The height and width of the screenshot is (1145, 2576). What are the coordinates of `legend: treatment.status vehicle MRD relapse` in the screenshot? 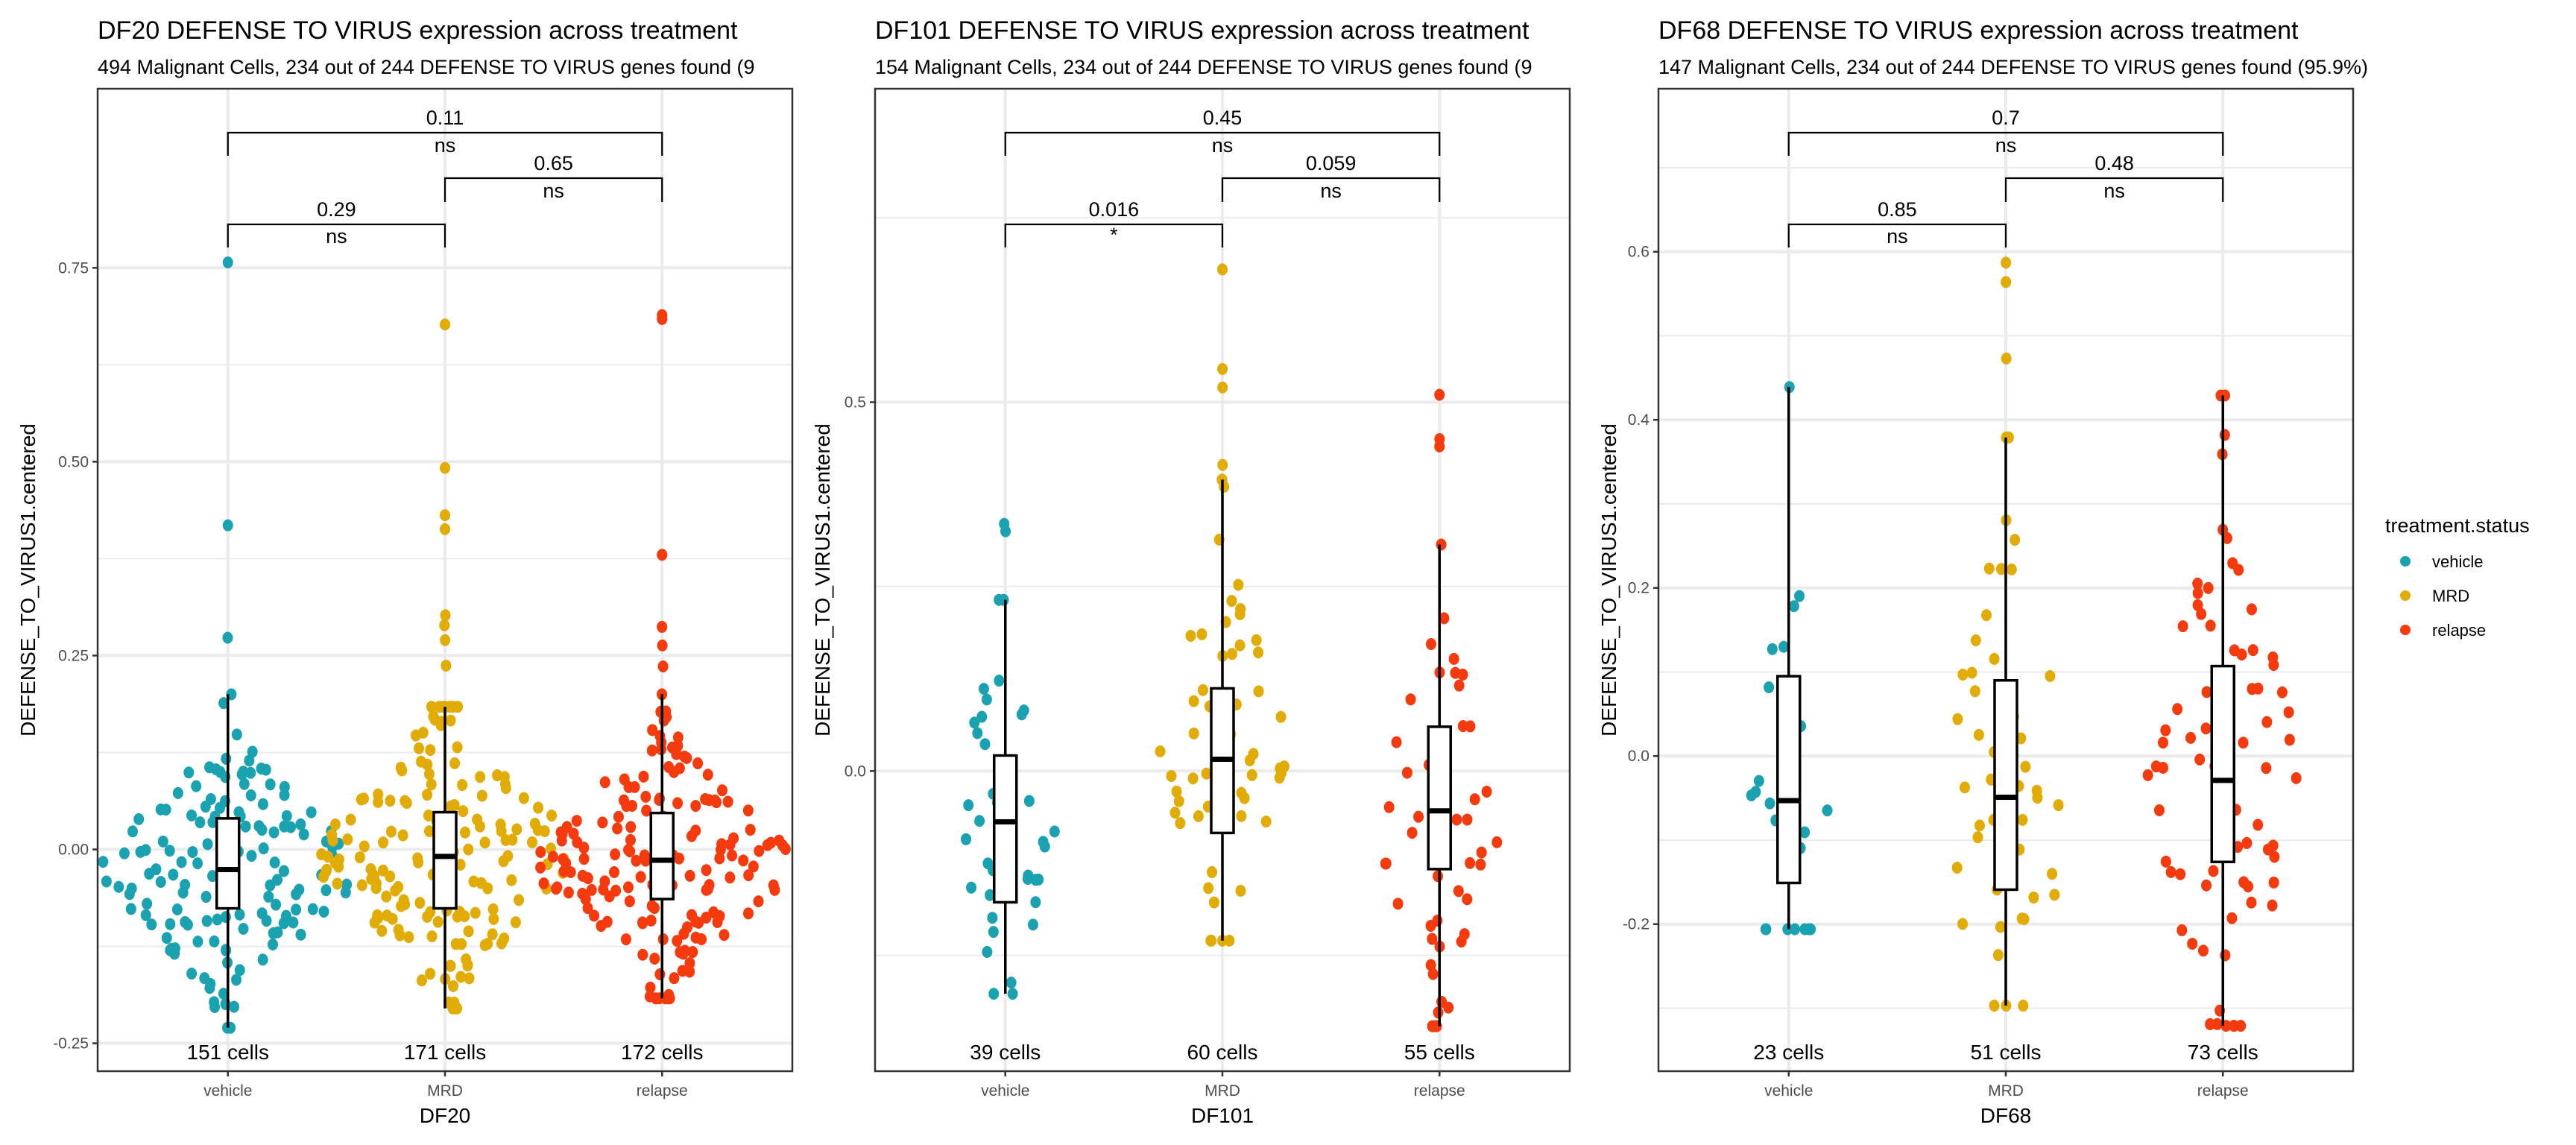 It's located at (2457, 577).